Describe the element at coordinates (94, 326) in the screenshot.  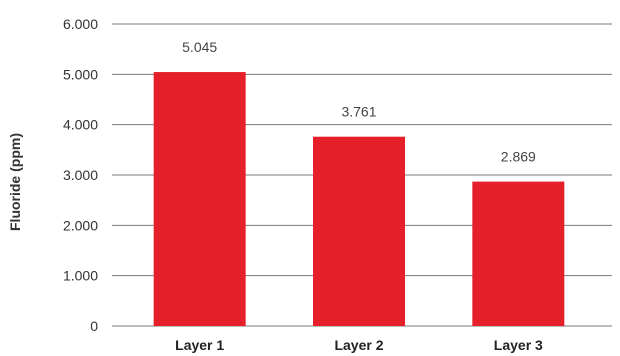
I see `y-tick-label: 0` at that location.